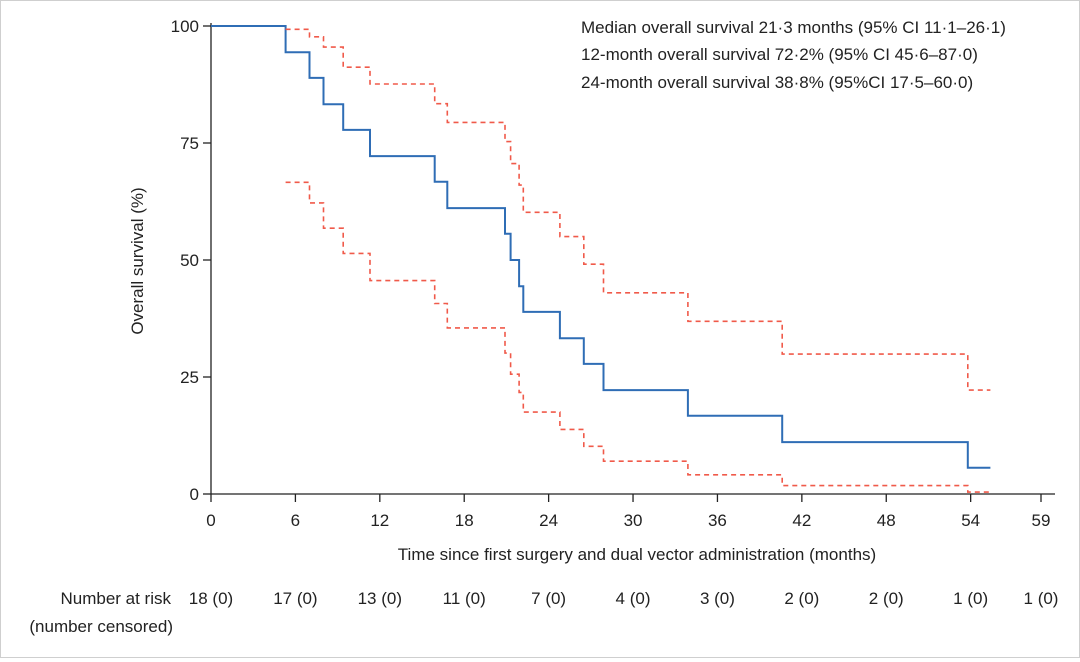 The height and width of the screenshot is (662, 1080). I want to click on risk-value: 13 (0), so click(380, 598).